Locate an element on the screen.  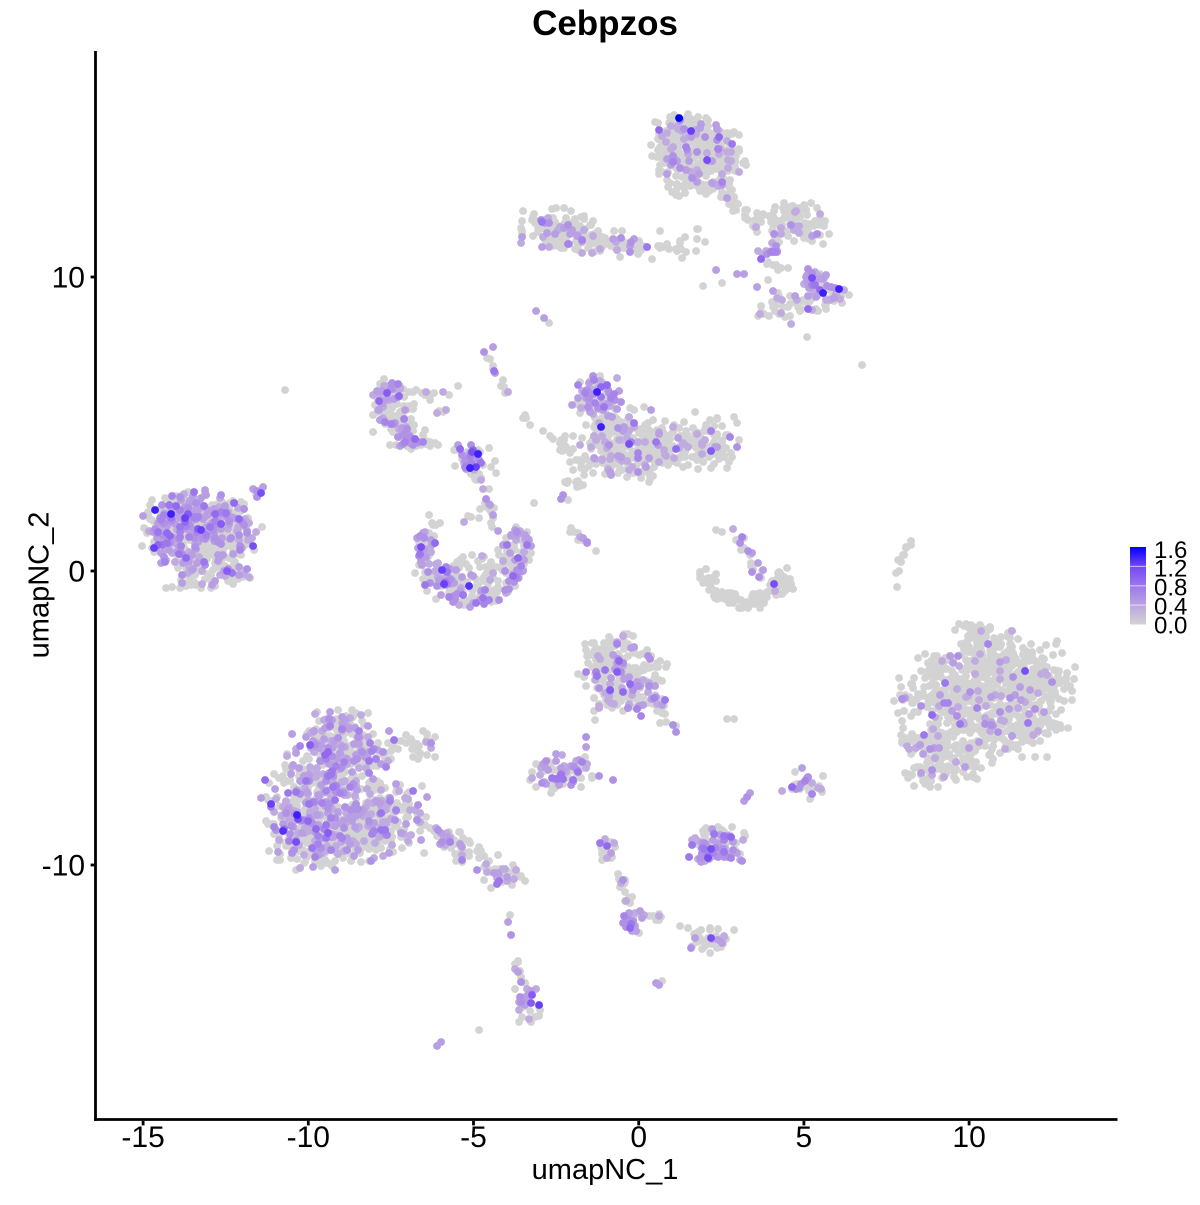
svg-text: umapNC_1 is located at coordinates (605, 1170).